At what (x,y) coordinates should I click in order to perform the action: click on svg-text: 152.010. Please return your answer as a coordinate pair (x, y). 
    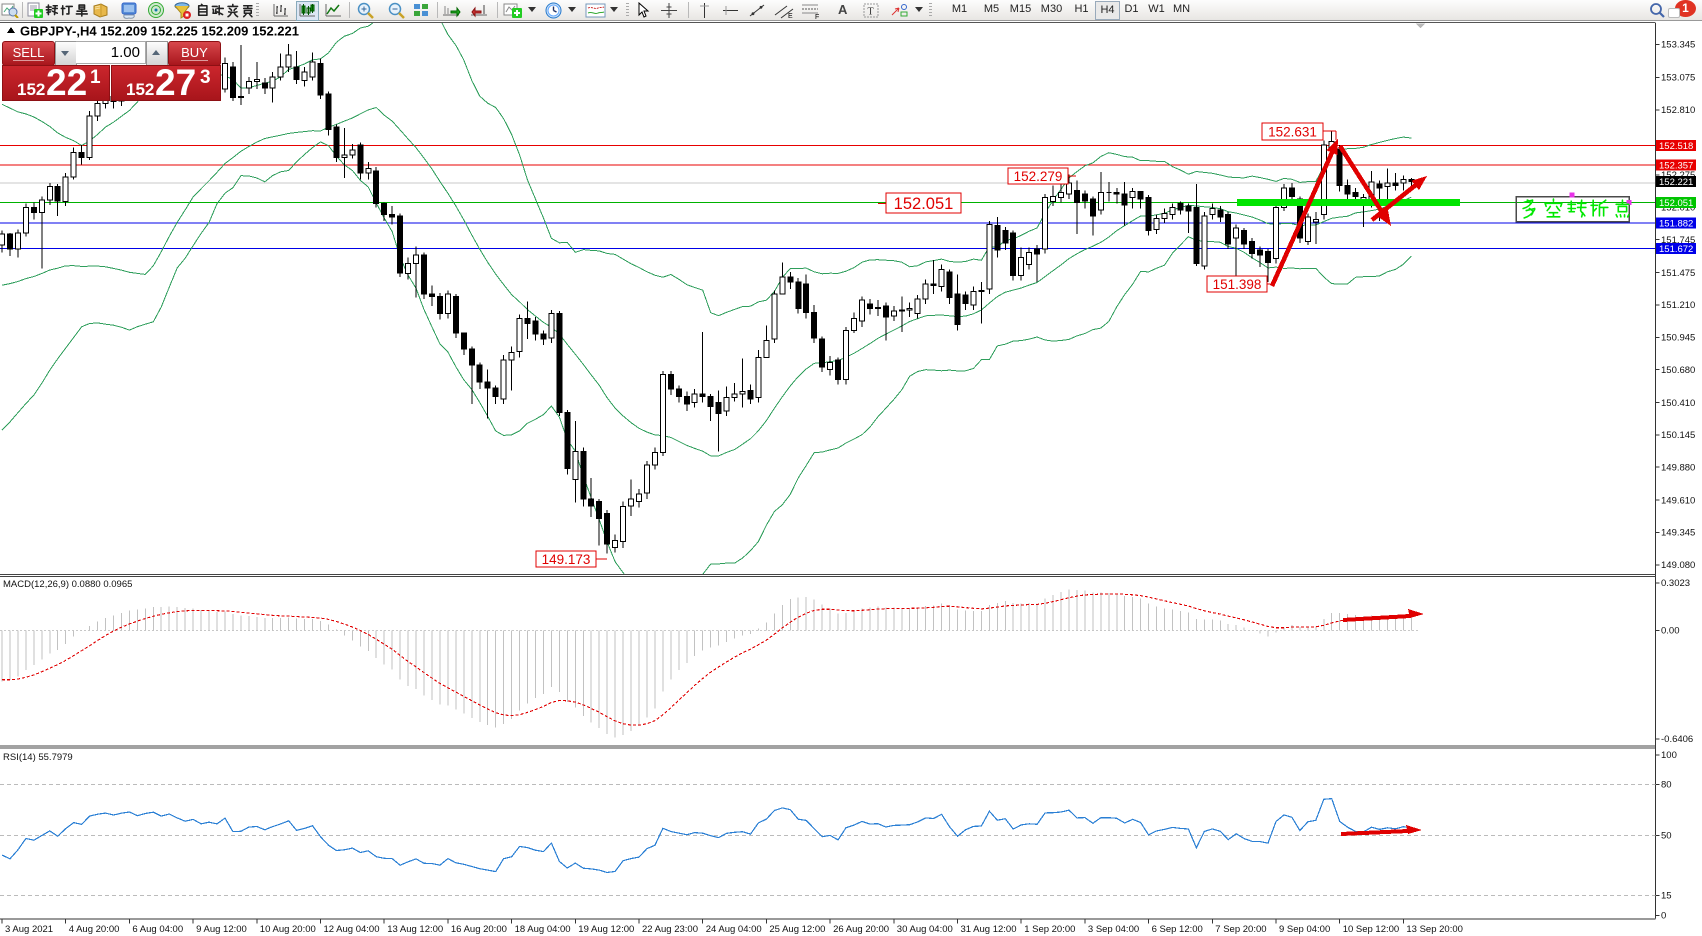
    Looking at the image, I should click on (1678, 208).